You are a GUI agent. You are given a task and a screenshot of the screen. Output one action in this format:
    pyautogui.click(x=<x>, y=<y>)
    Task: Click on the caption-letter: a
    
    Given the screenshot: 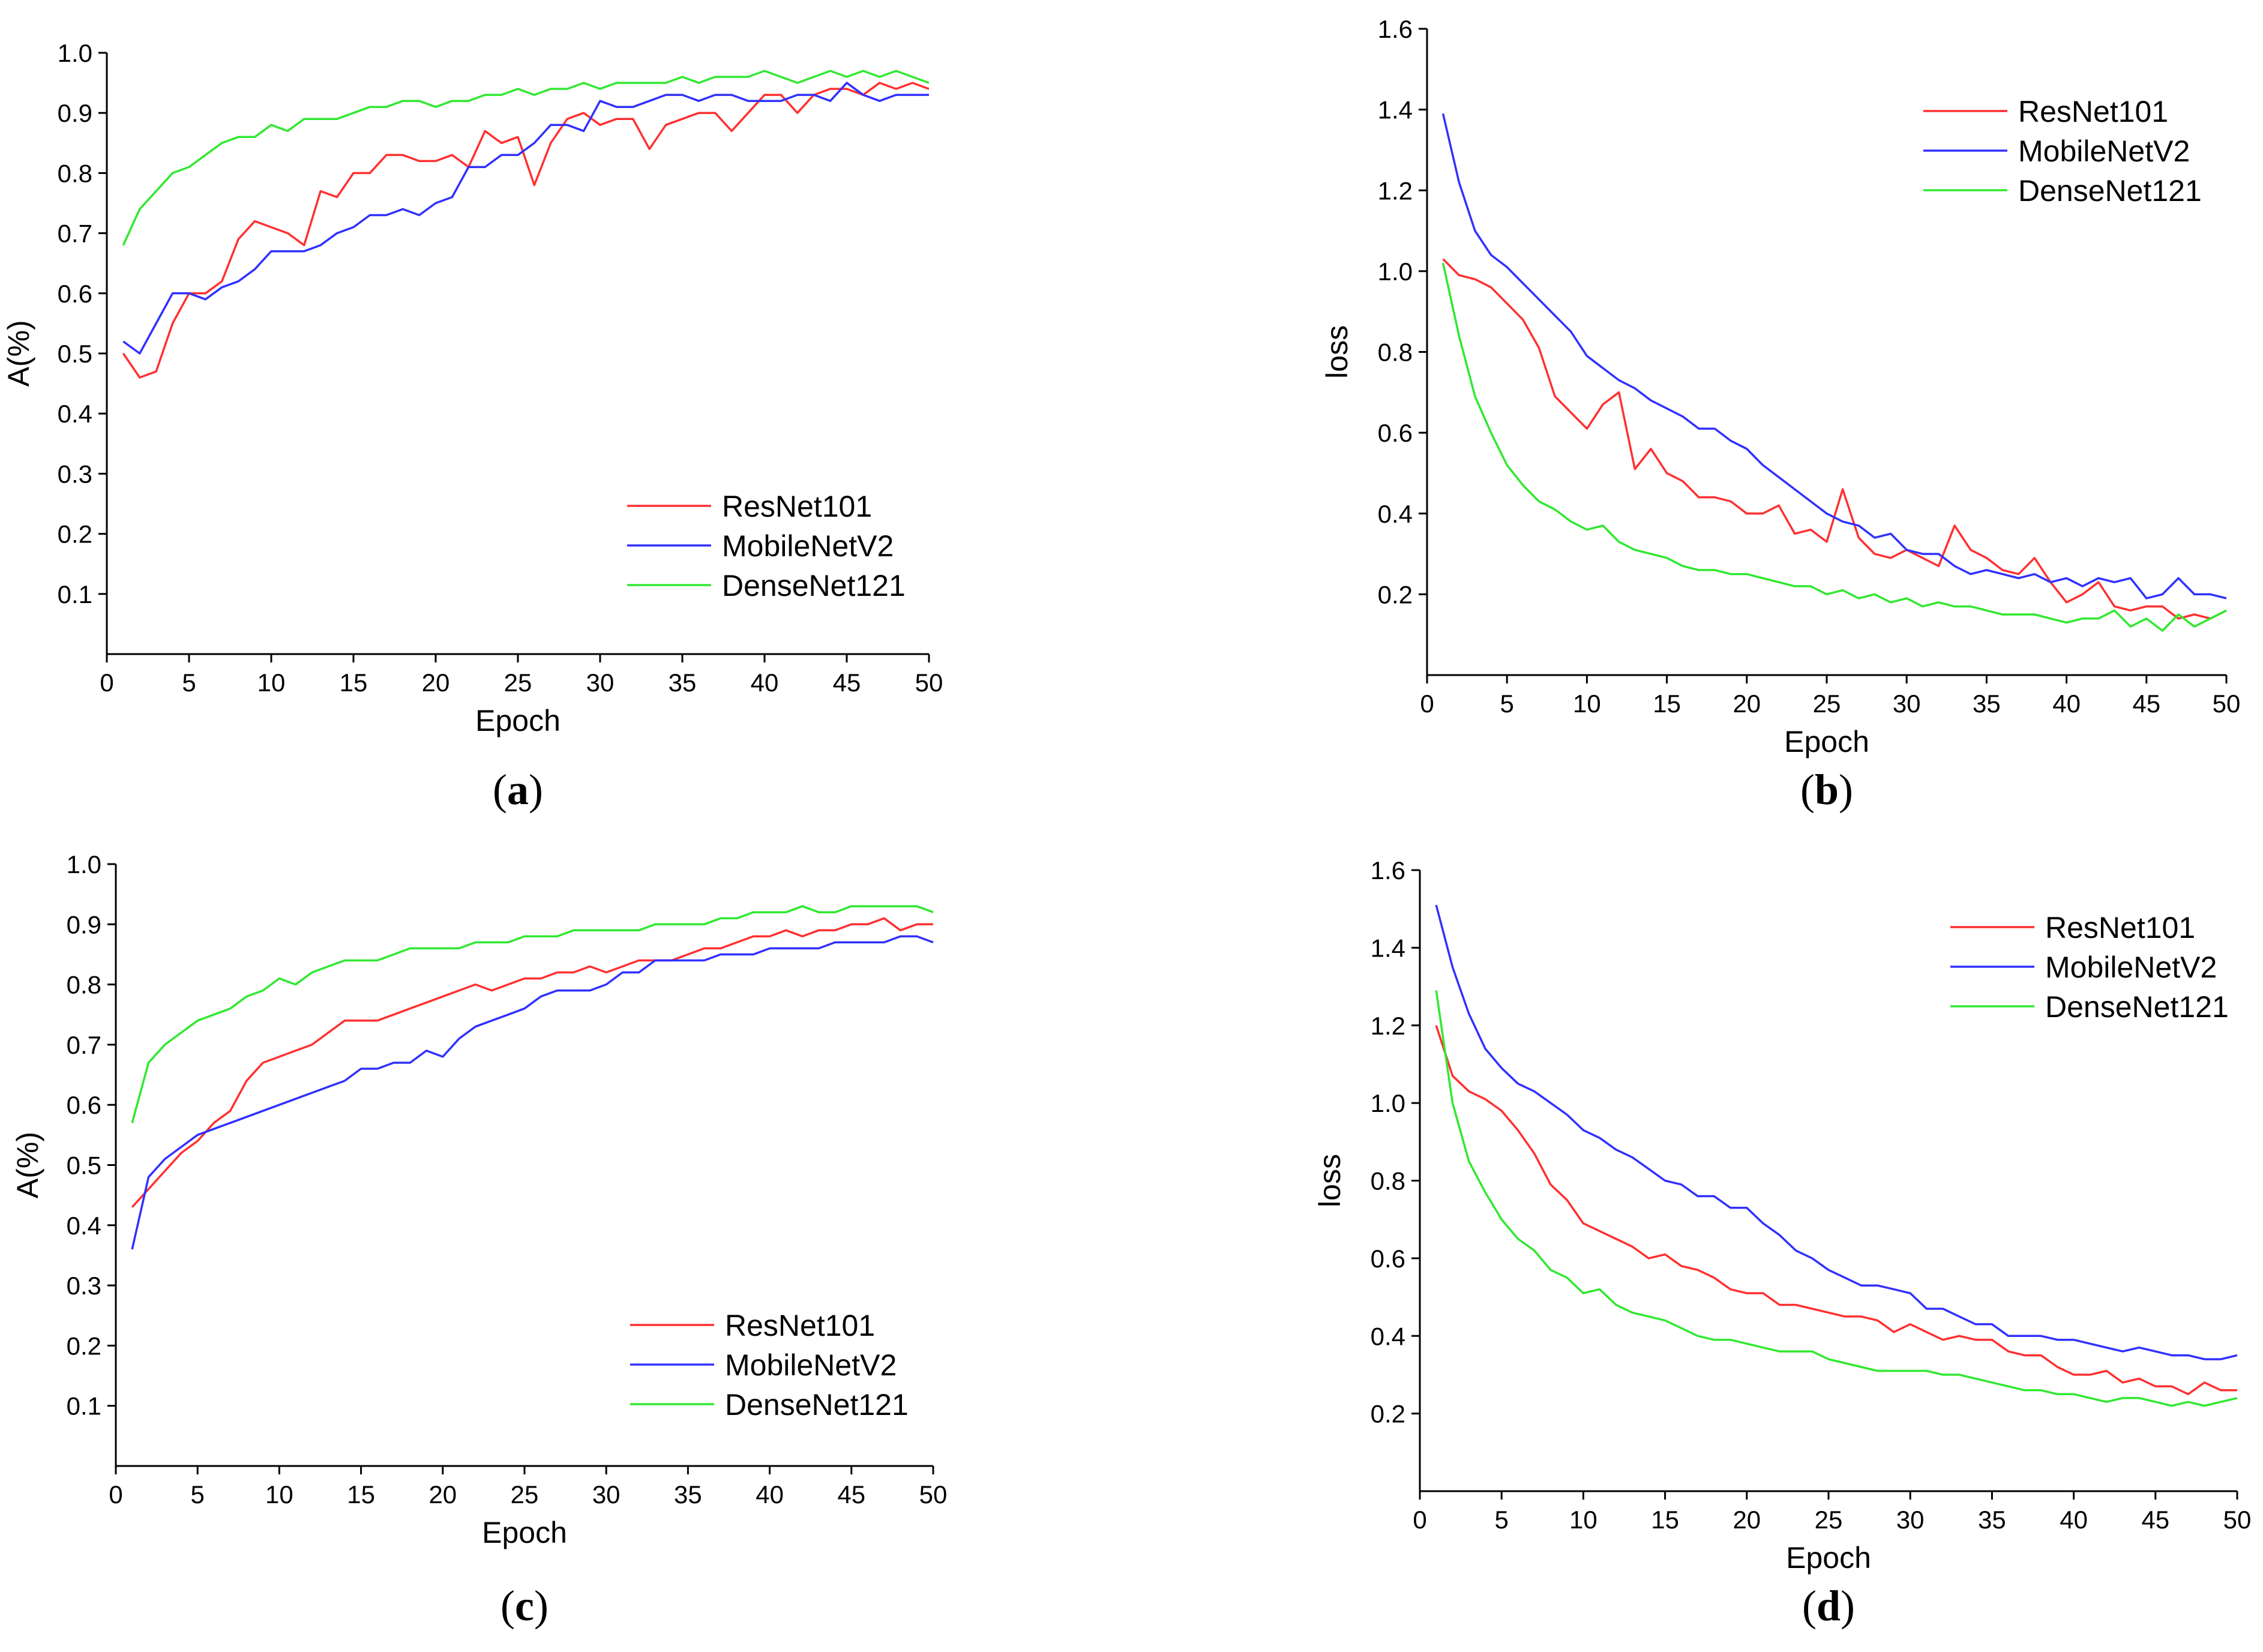 What is the action you would take?
    pyautogui.click(x=518, y=790)
    